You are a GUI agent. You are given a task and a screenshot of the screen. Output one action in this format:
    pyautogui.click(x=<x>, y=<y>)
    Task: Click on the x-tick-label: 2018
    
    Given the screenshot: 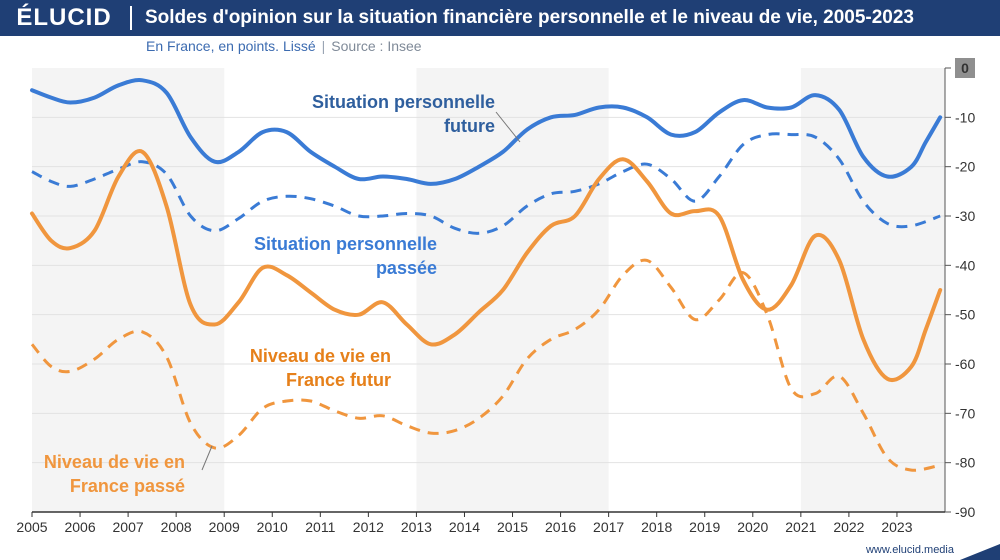 What is the action you would take?
    pyautogui.click(x=656, y=527)
    